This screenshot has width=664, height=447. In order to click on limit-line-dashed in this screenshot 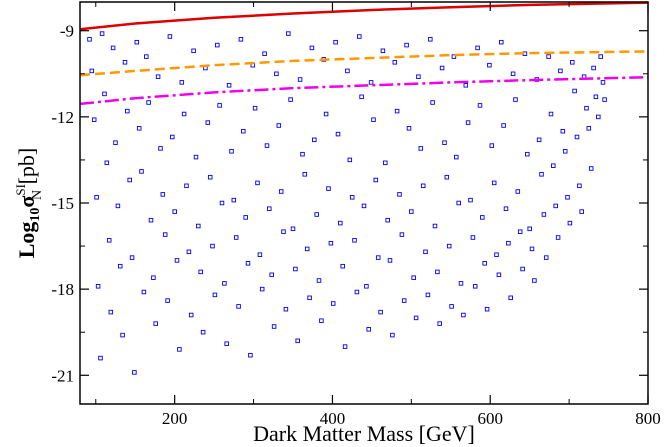, I will do `click(364, 63)`.